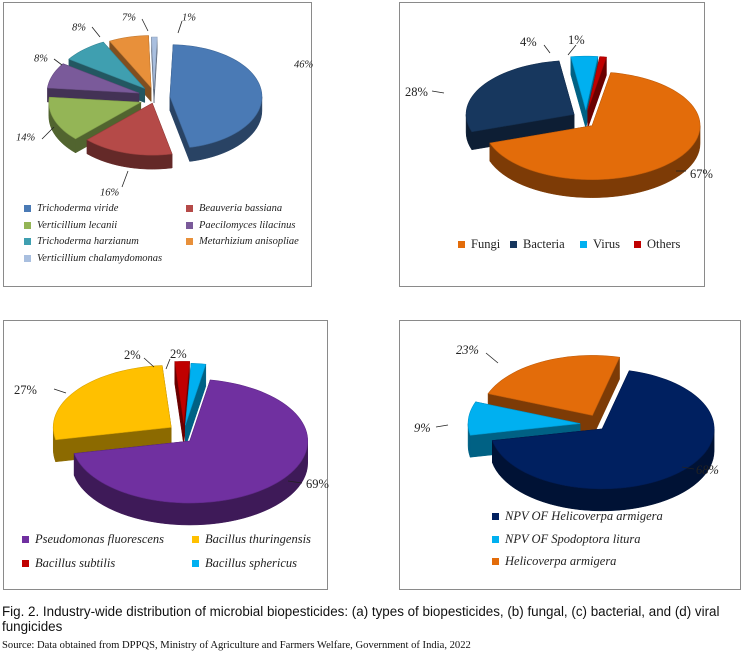 This screenshot has width=751, height=653. I want to click on legend-label-3-1: NPV OF Spodoptora litura, so click(573, 538).